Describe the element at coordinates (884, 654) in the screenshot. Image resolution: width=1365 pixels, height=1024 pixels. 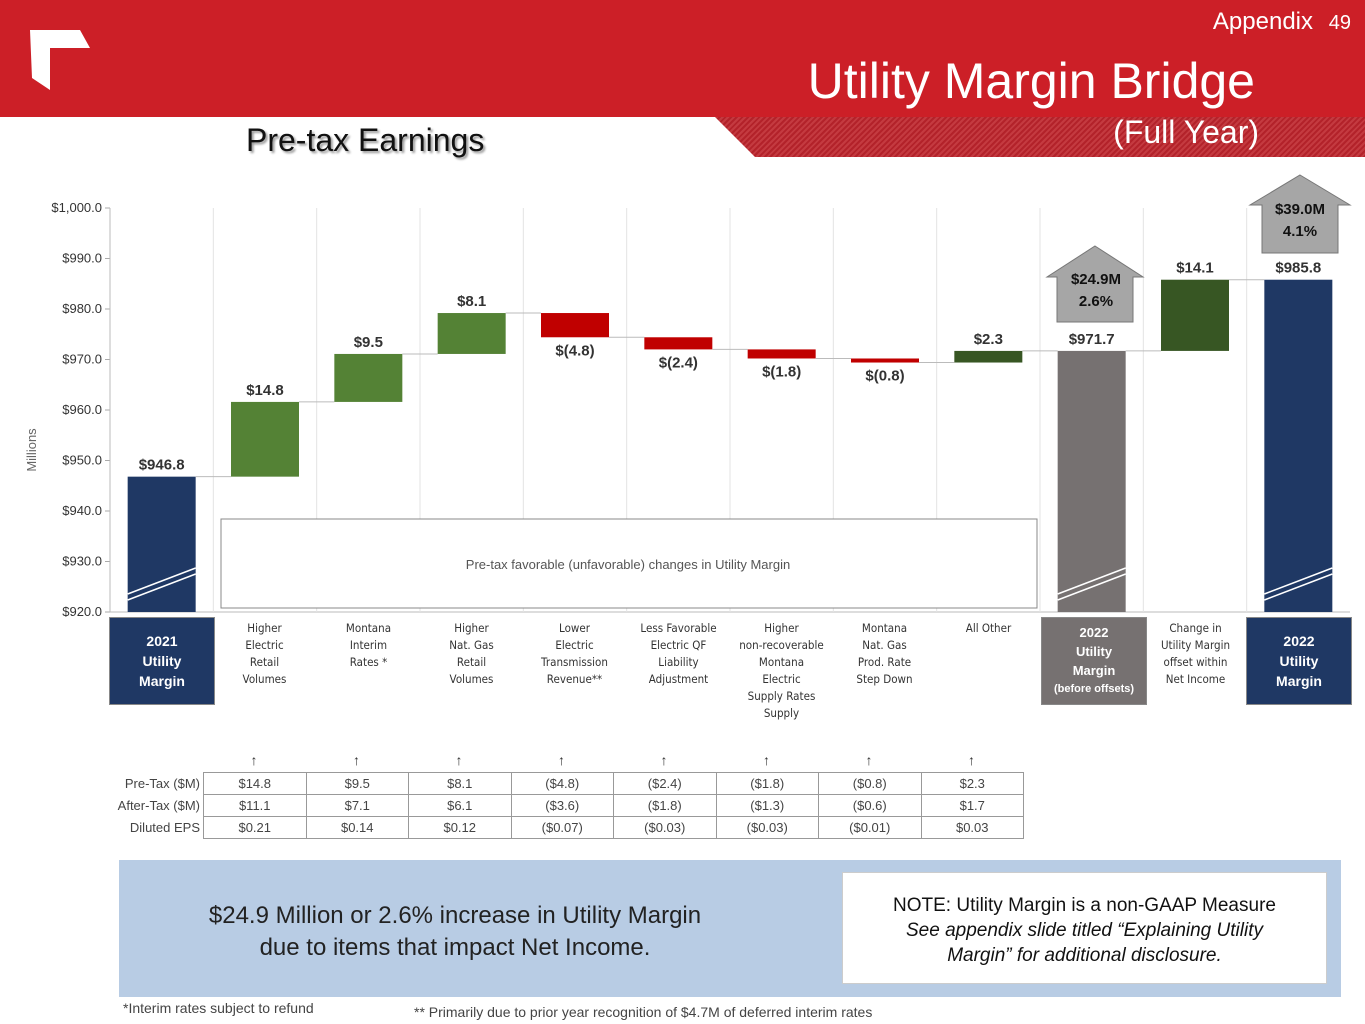
I see `category-label: Montana Nat. Gas Prod. Rate Step Down` at that location.